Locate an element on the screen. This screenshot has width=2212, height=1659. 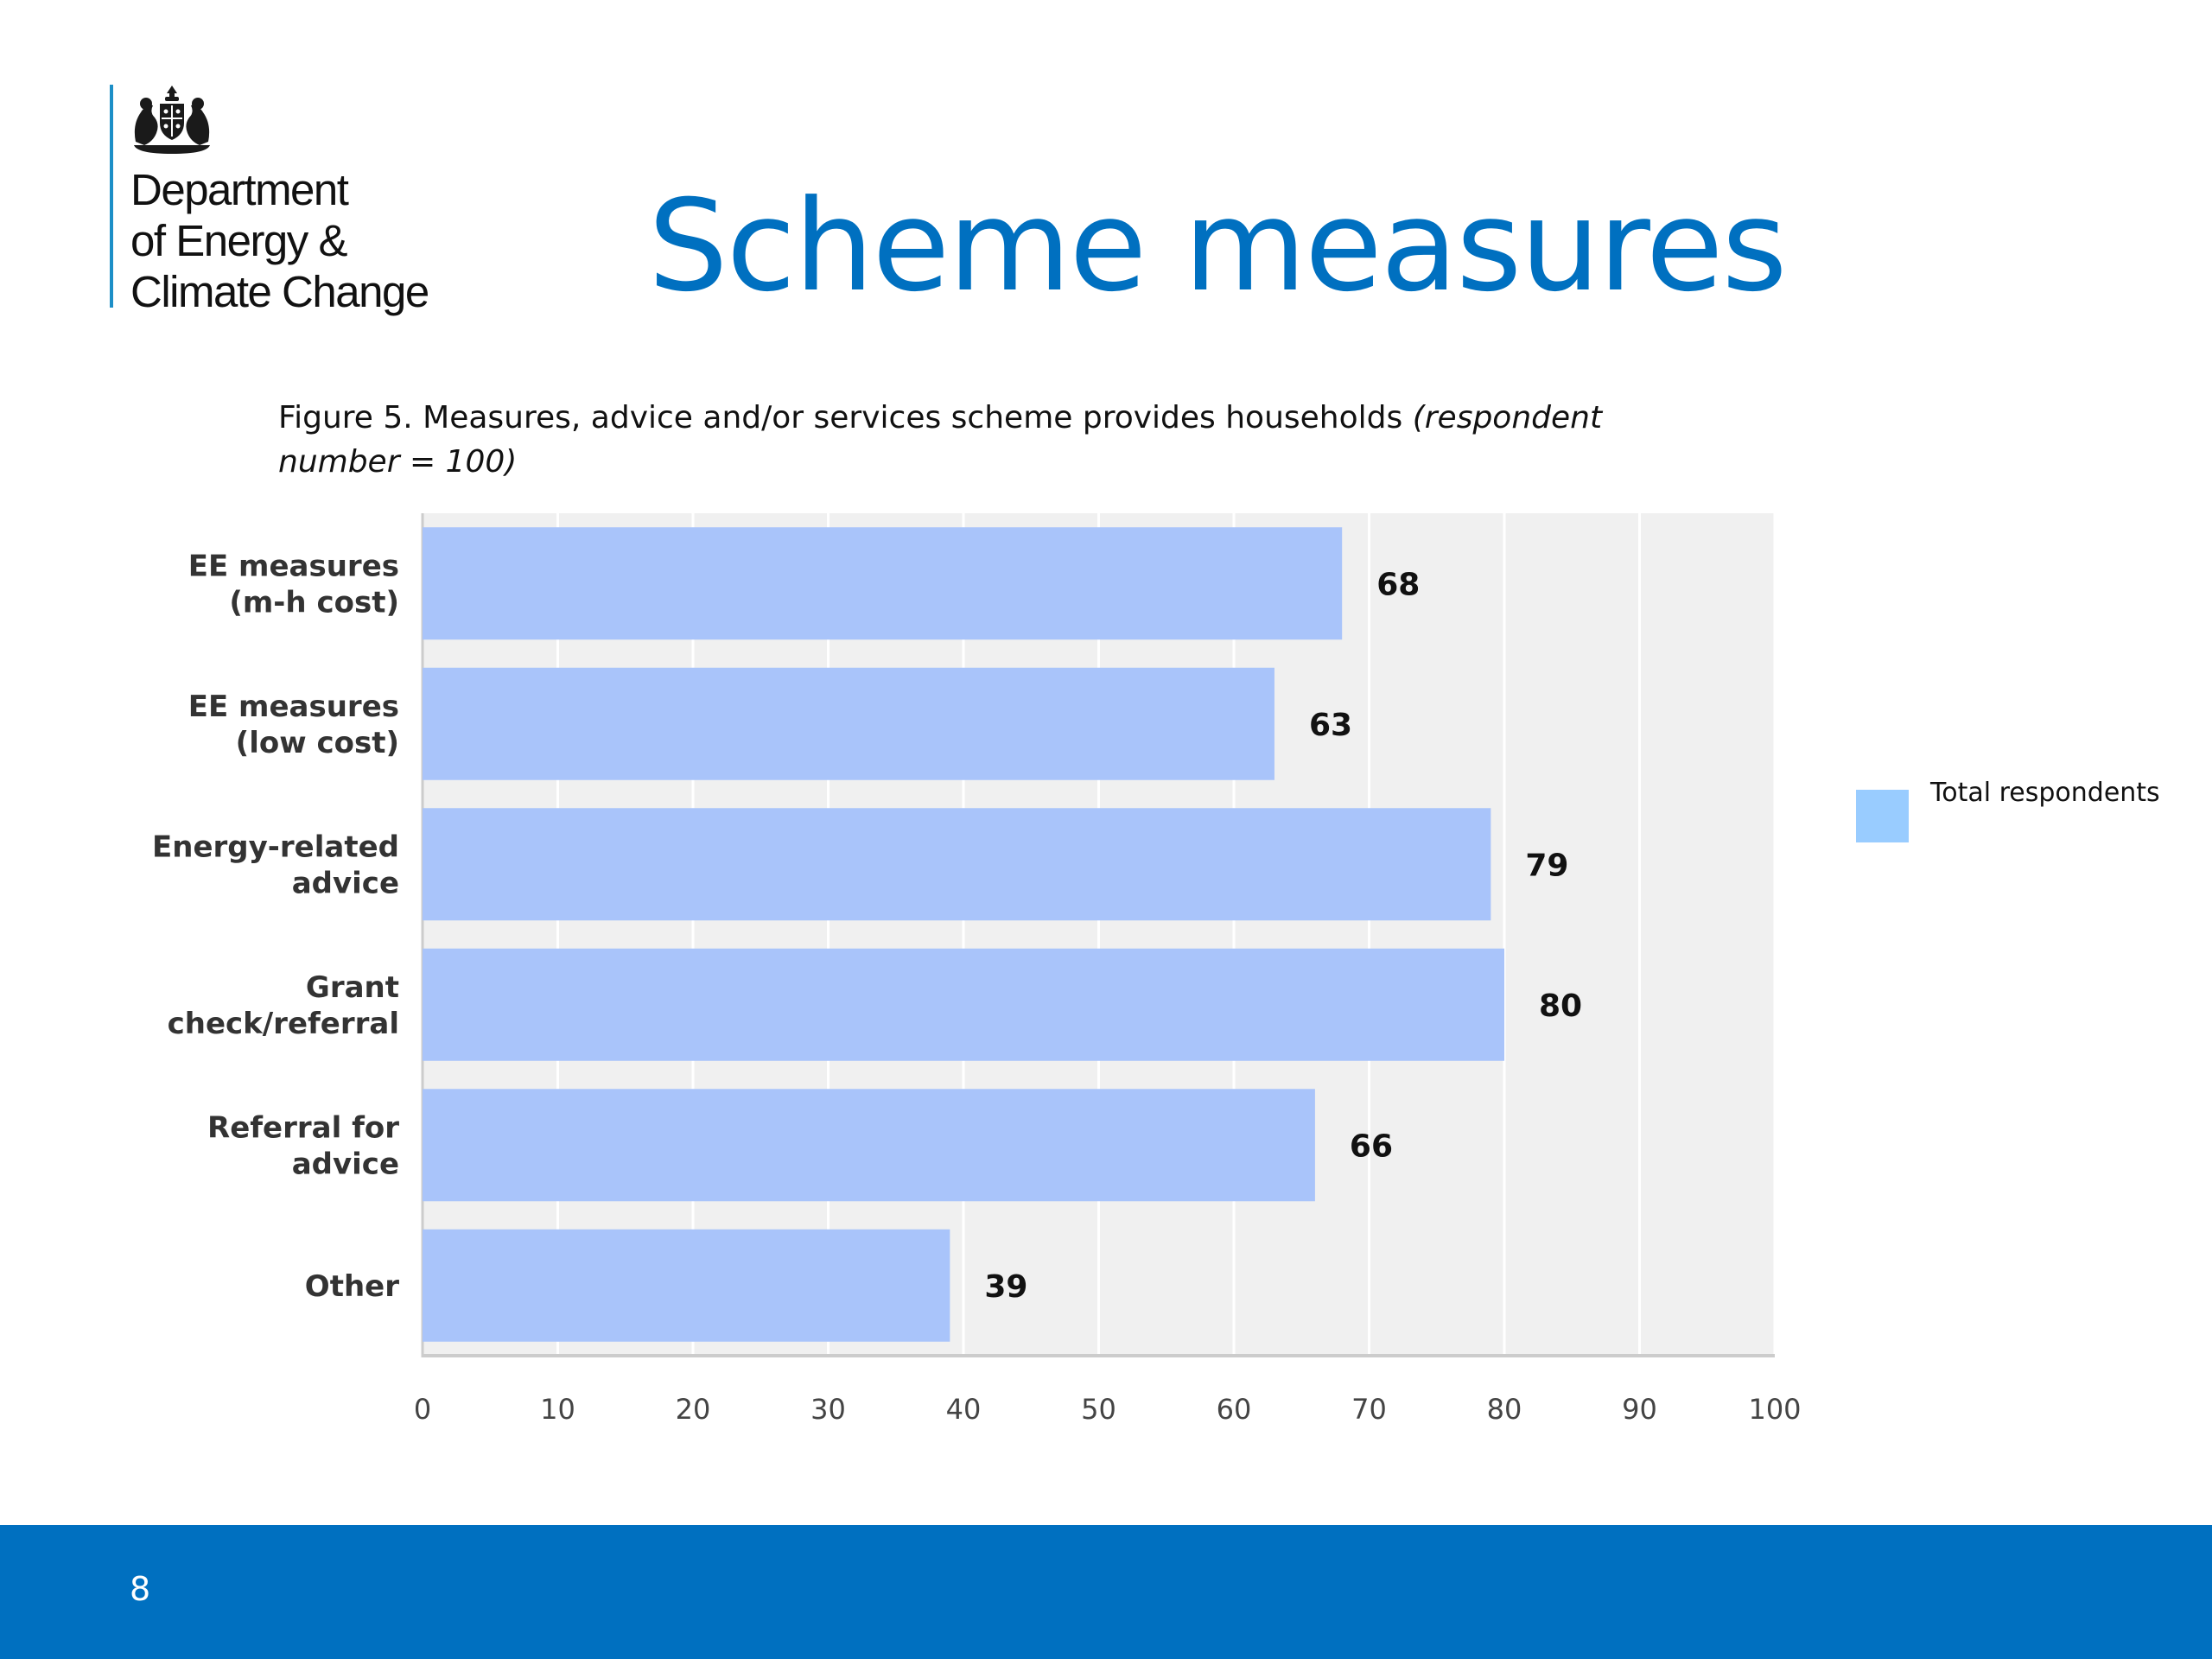
royal-coat-of-arms-icon is located at coordinates (172, 120).